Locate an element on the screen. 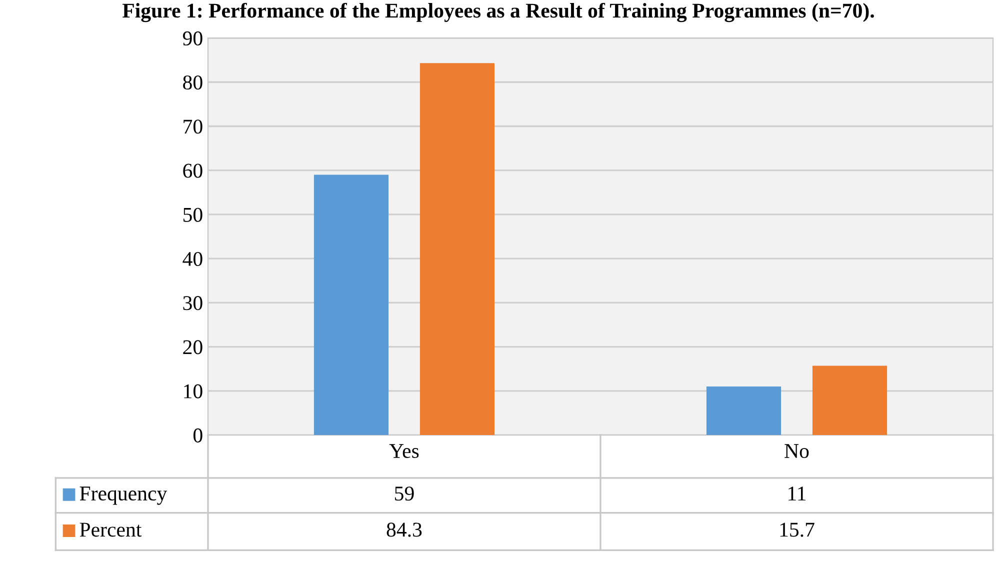 The width and height of the screenshot is (997, 563). y-tick-label: 30 is located at coordinates (192, 303).